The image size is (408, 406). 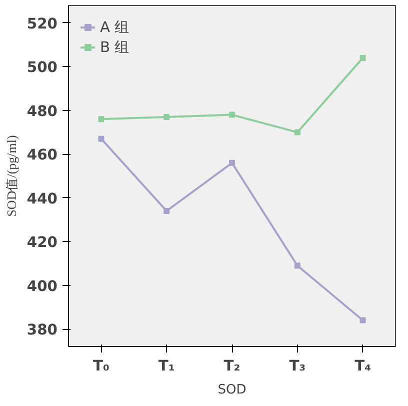 What do you see at coordinates (115, 47) in the screenshot?
I see `legend-label: B 组` at bounding box center [115, 47].